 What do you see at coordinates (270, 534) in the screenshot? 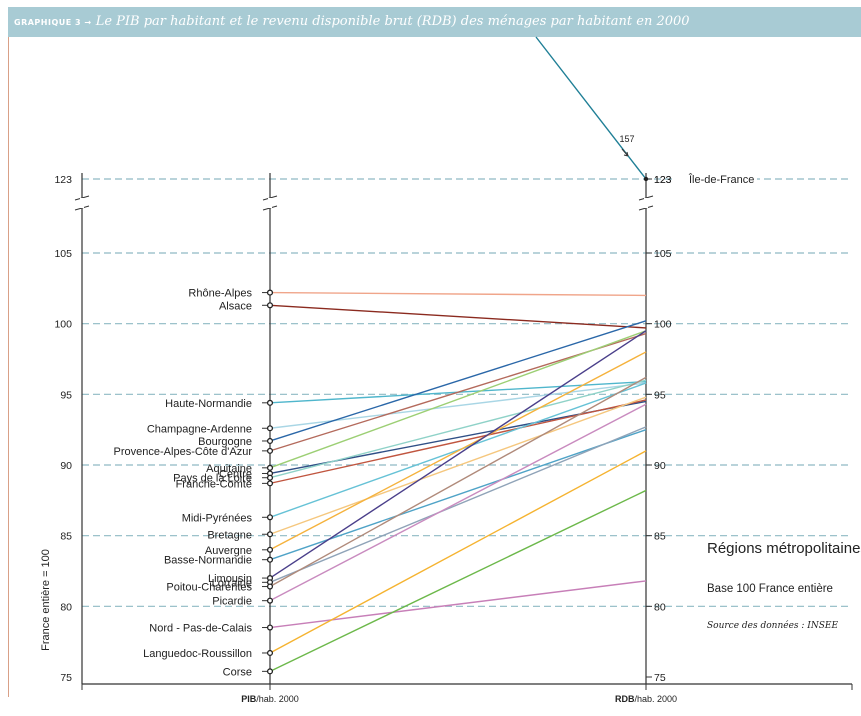
I see `series-point-bretagne` at bounding box center [270, 534].